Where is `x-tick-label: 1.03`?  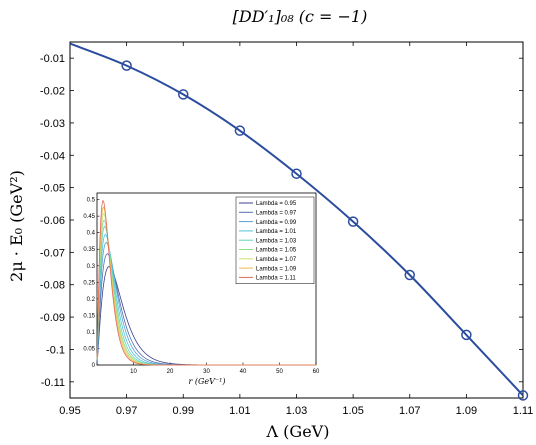
x-tick-label: 1.03 is located at coordinates (296, 411).